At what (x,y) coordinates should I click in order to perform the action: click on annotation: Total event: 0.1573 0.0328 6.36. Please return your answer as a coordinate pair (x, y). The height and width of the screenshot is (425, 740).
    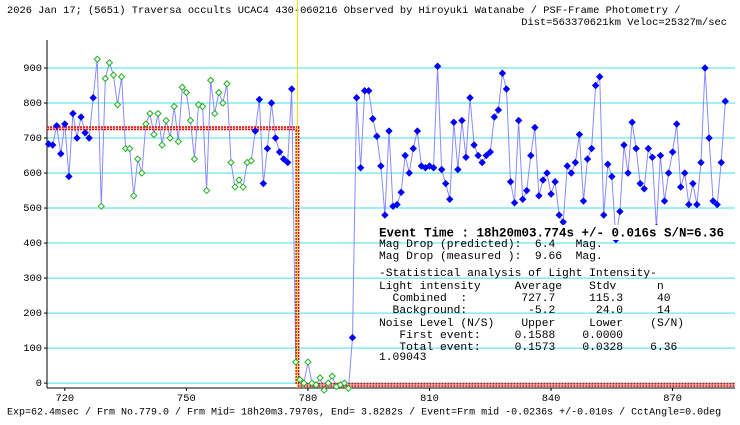
    Looking at the image, I should click on (528, 348).